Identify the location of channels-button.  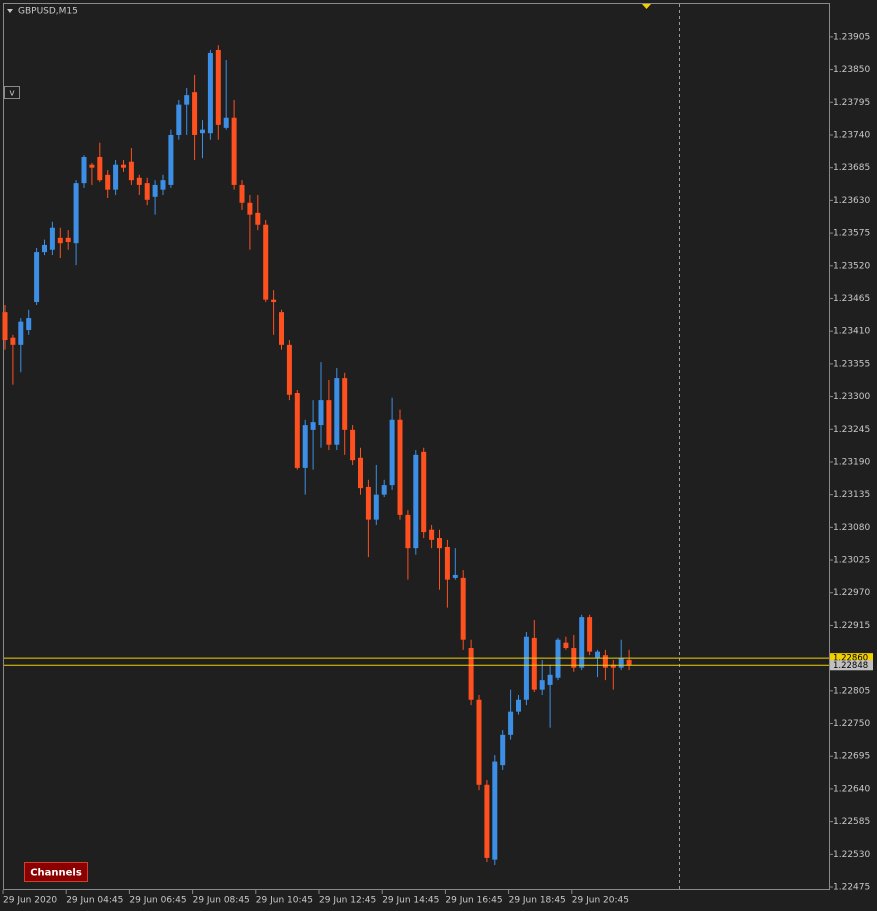
(56, 872).